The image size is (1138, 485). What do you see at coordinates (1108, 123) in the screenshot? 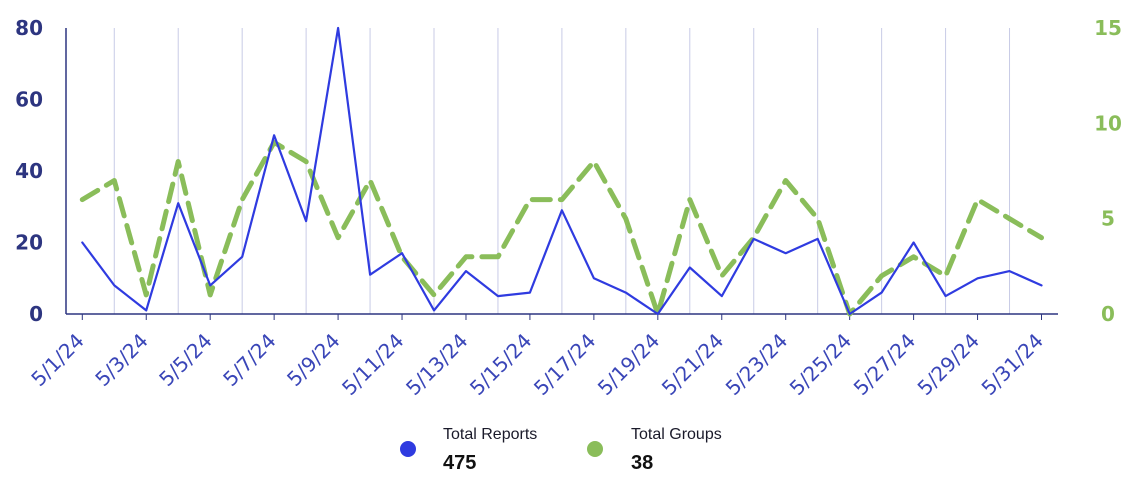
I see `y-right-tick-label: 10` at bounding box center [1108, 123].